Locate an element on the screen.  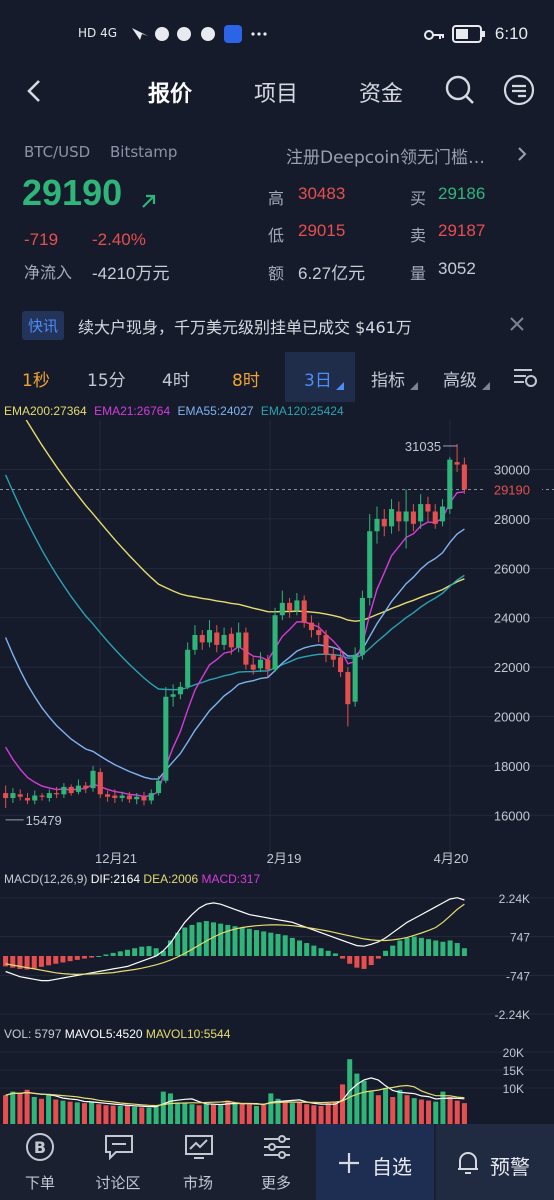
news-ticker: 快讯 续大户现身，千万美元级别挂单已成交 $461万 is located at coordinates (277, 325).